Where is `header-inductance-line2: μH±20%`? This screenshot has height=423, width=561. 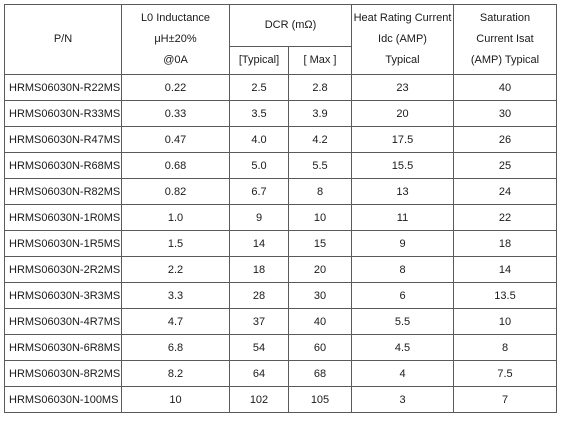 header-inductance-line2: μH±20% is located at coordinates (175, 39).